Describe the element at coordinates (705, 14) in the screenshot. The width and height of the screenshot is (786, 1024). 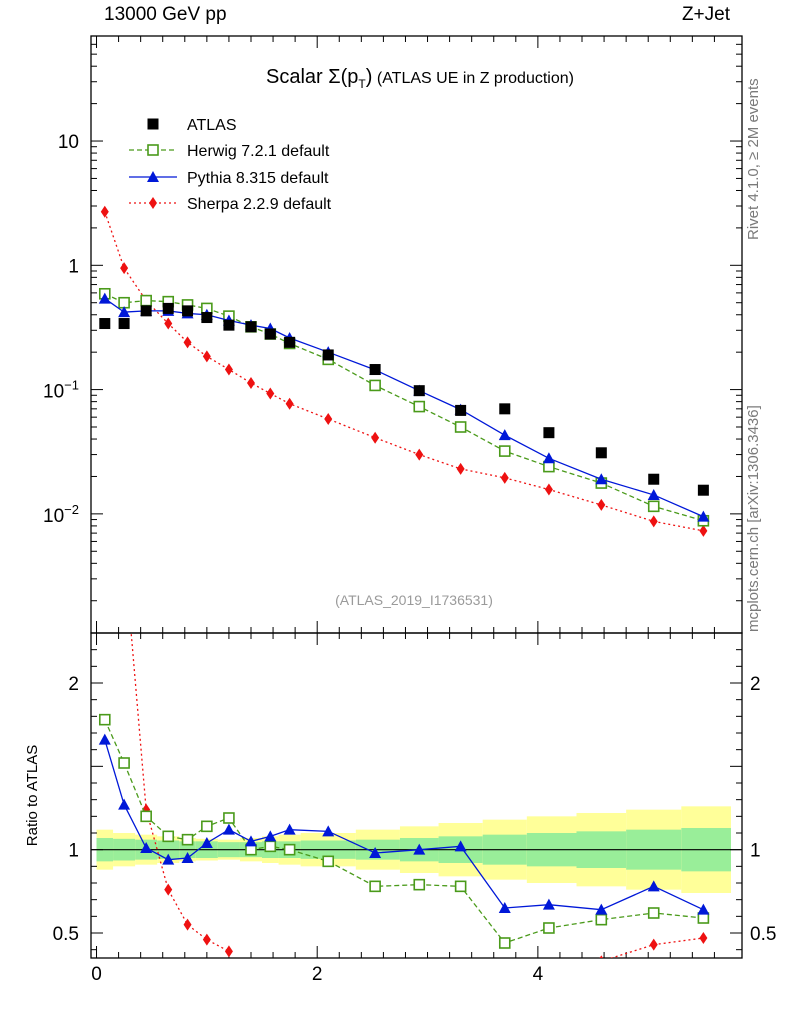
I see `process-label: Z+Jet` at that location.